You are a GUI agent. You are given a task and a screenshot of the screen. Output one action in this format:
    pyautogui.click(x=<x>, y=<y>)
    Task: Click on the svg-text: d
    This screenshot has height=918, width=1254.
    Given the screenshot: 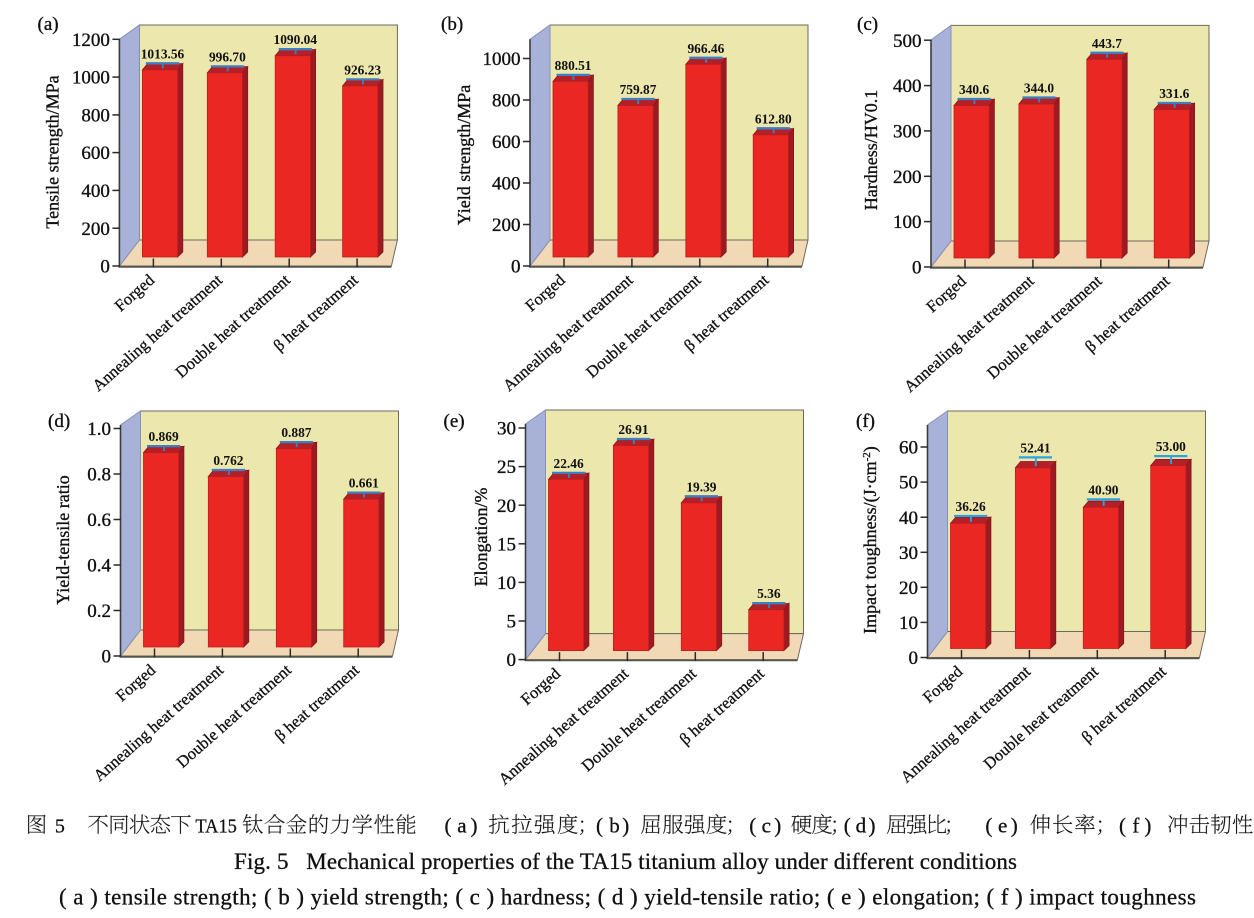 What is the action you would take?
    pyautogui.click(x=861, y=825)
    